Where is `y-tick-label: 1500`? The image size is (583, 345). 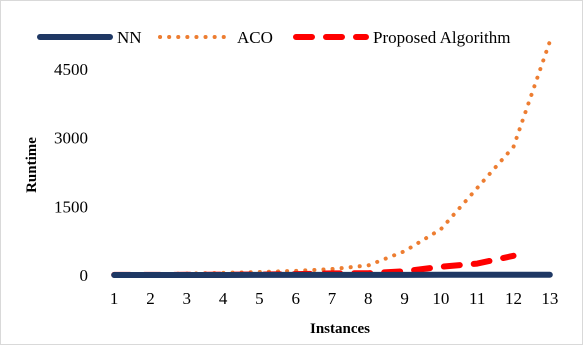 y-tick-label: 1500 is located at coordinates (71, 206).